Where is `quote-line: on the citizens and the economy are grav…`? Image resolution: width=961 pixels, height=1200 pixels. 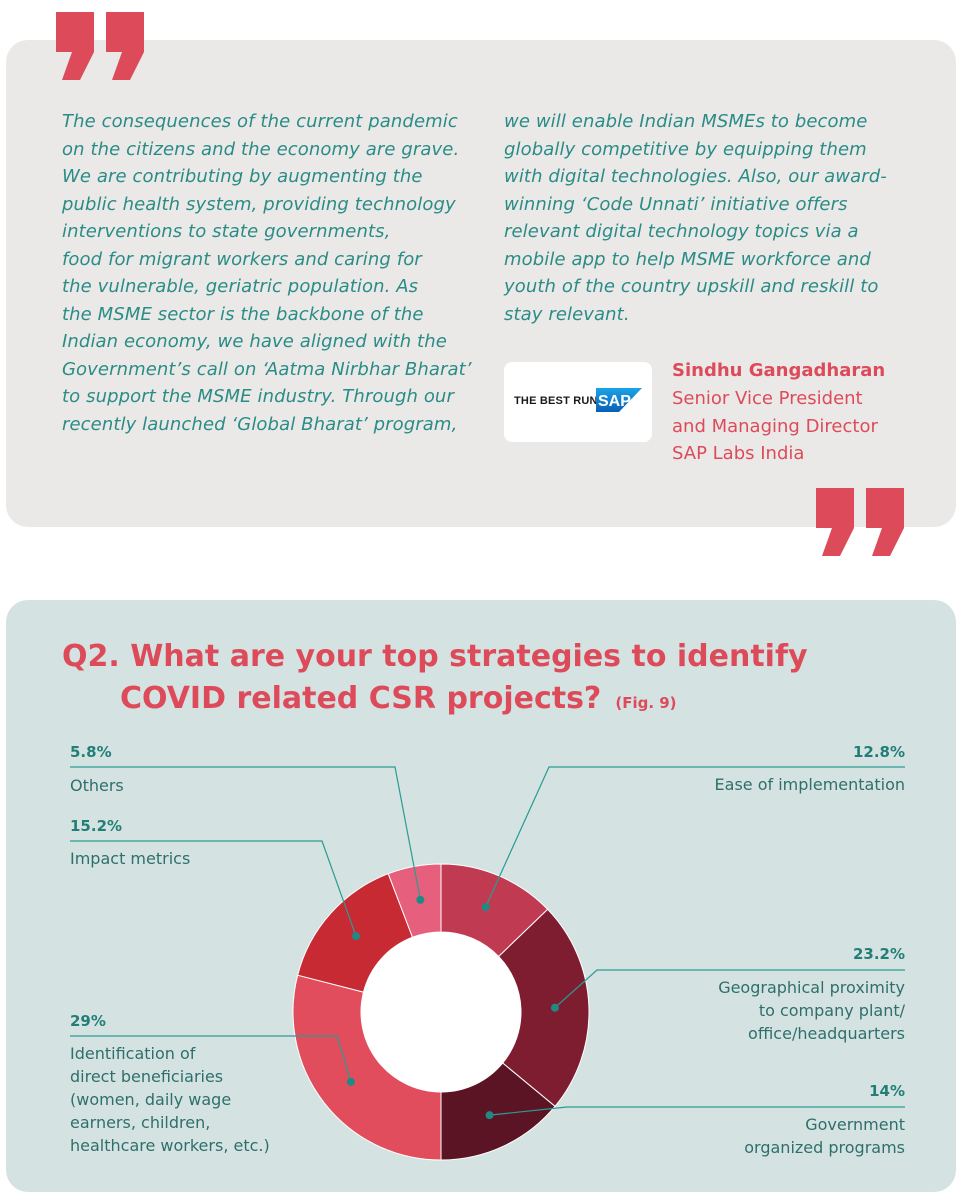 quote-line: on the citizens and the economy are grav… is located at coordinates (261, 149).